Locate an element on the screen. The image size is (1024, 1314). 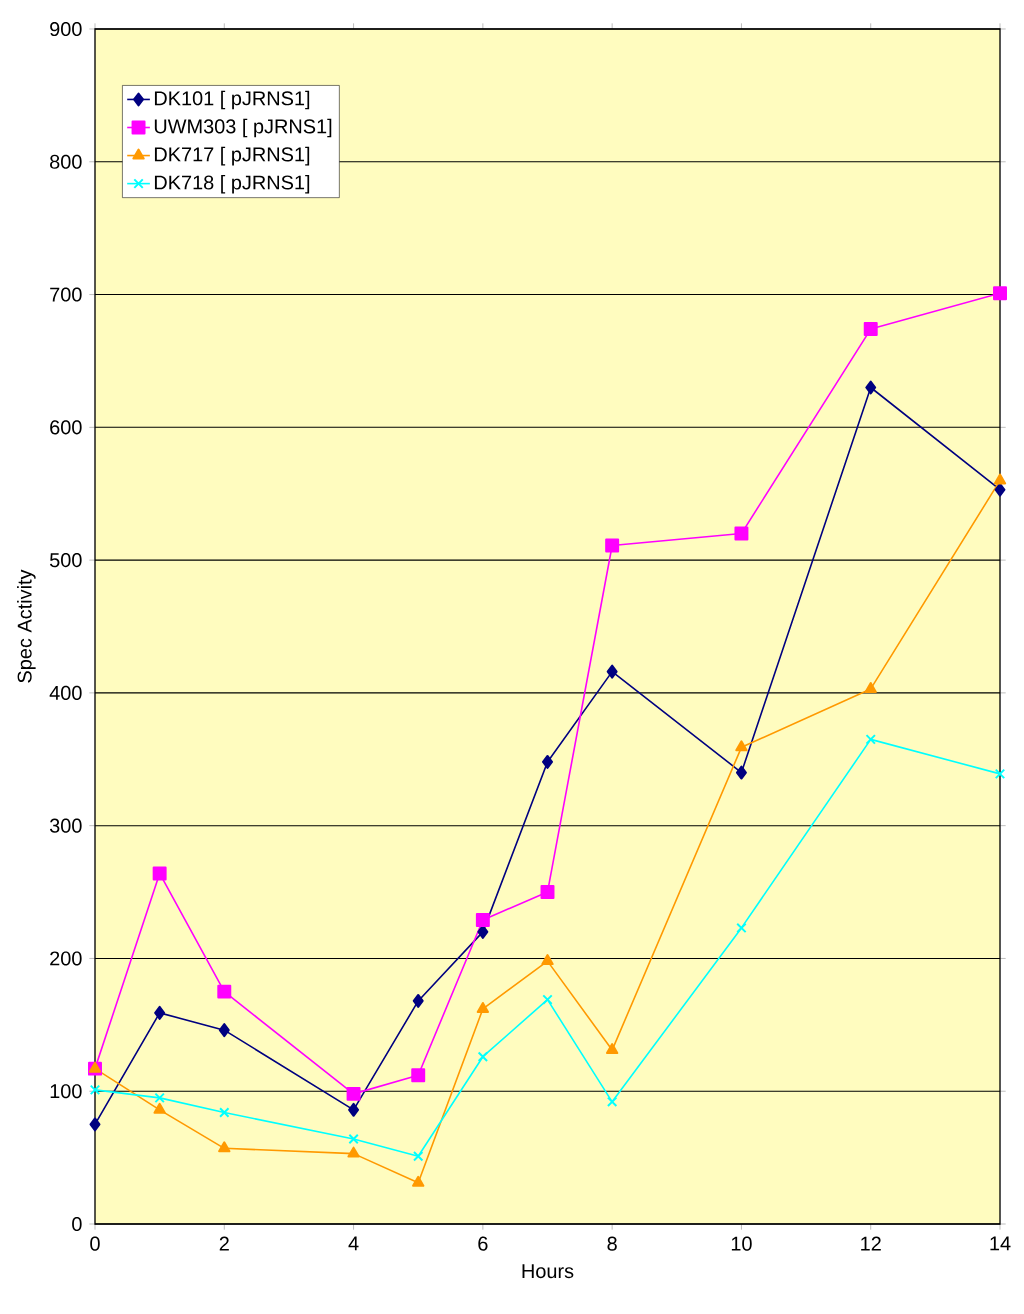
x-tick-label: 6 is located at coordinates (483, 1243).